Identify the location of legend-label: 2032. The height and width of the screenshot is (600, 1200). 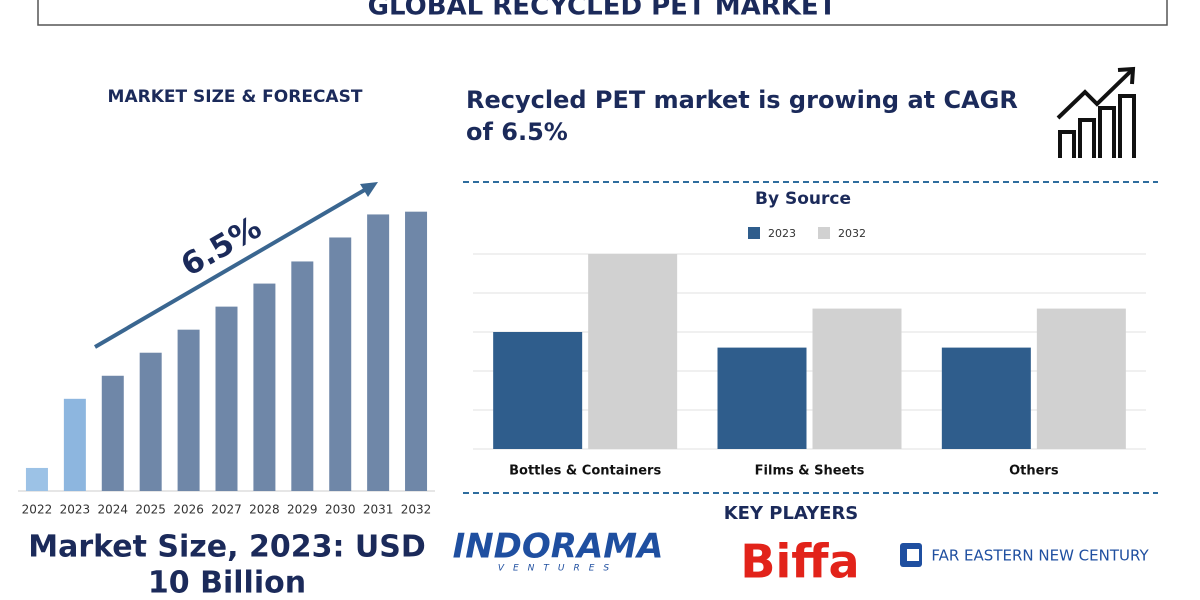
(852, 233).